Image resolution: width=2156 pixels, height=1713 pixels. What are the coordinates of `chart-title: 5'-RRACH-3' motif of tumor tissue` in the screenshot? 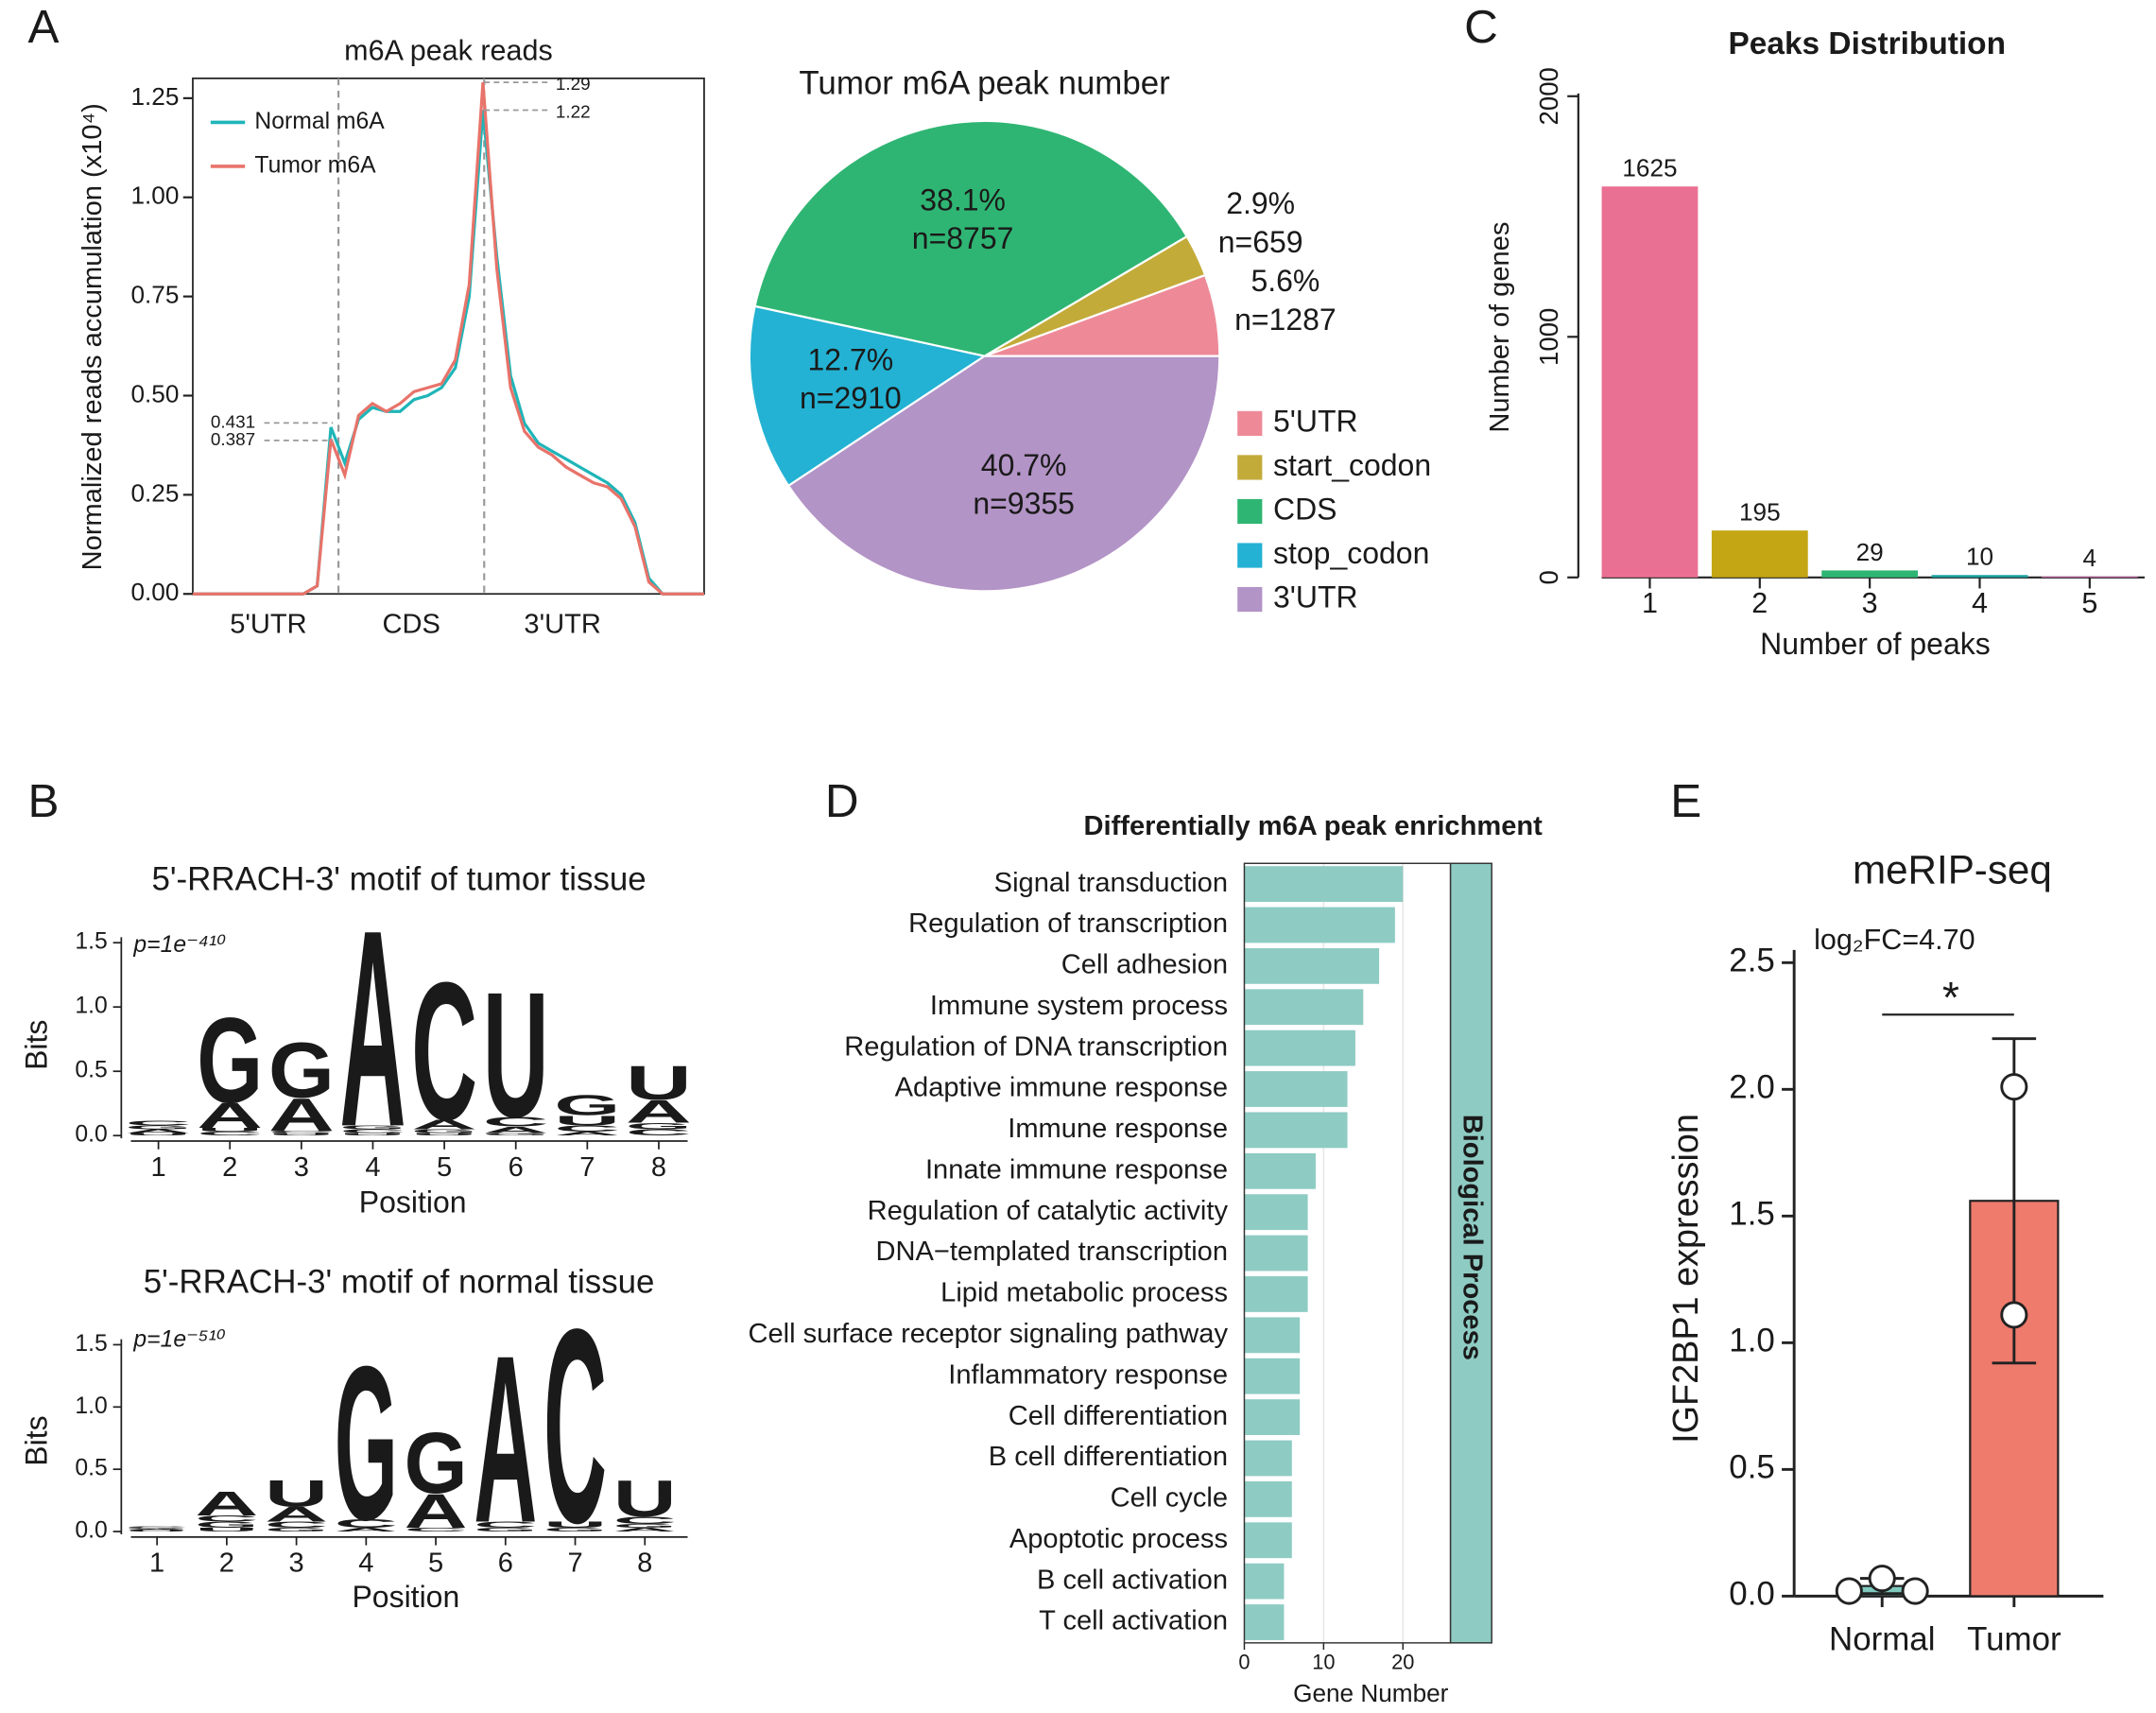 It's located at (399, 879).